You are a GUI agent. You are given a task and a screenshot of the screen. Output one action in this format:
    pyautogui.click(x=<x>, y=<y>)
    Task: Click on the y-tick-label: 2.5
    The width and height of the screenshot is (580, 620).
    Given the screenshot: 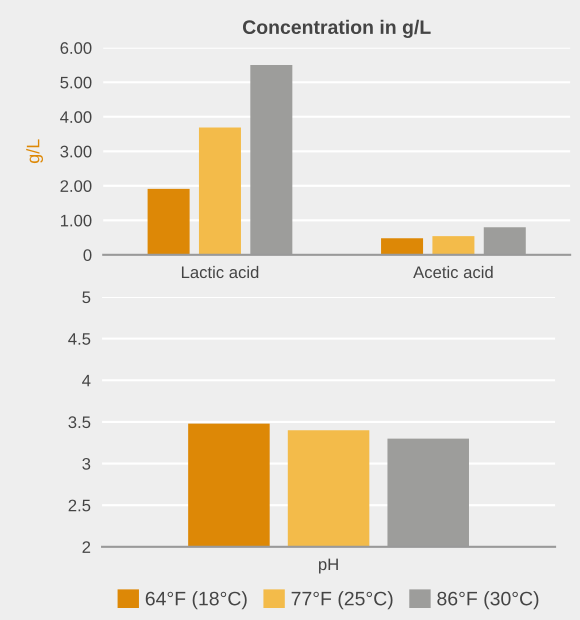 What is the action you would take?
    pyautogui.click(x=79, y=506)
    